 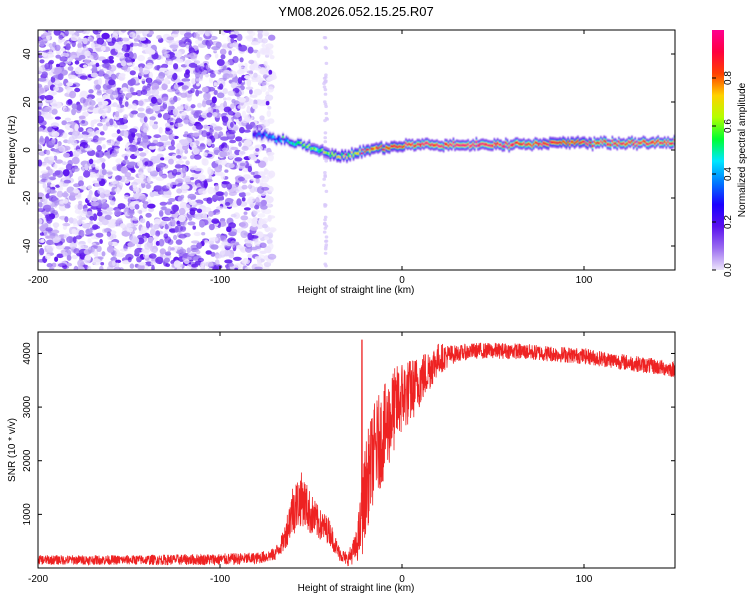 What do you see at coordinates (356, 588) in the screenshot?
I see `snr-xlabel: Height of straight line (km)` at bounding box center [356, 588].